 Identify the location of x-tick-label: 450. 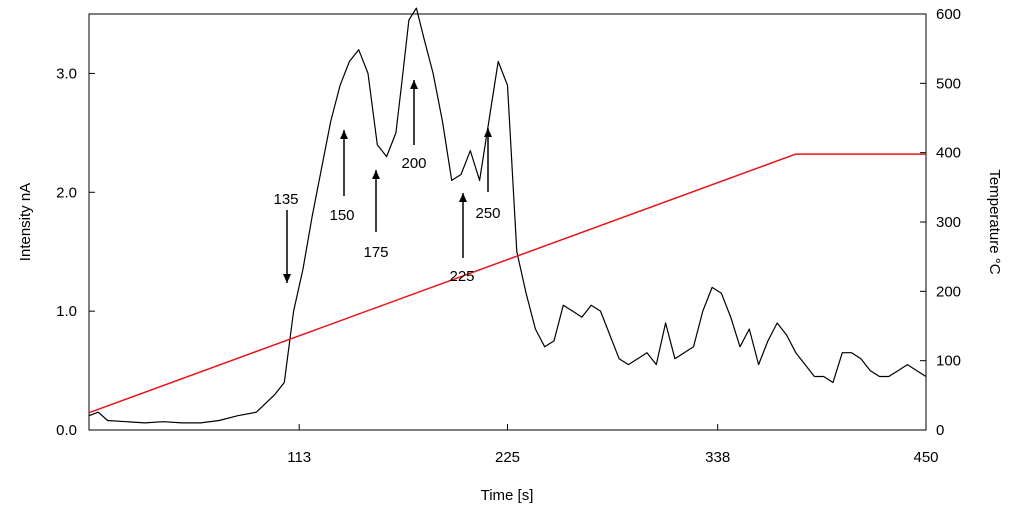
(925, 457).